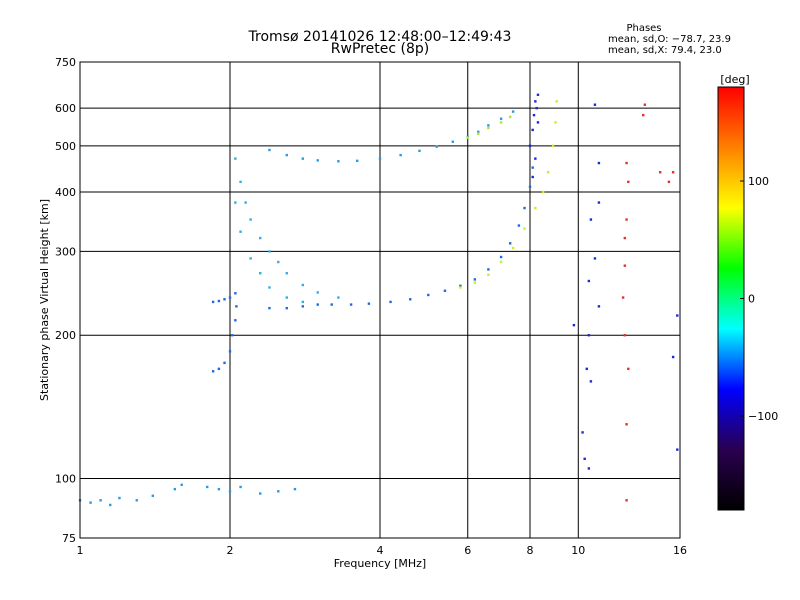 Image resolution: width=800 pixels, height=600 pixels. I want to click on colorbar, so click(731, 298).